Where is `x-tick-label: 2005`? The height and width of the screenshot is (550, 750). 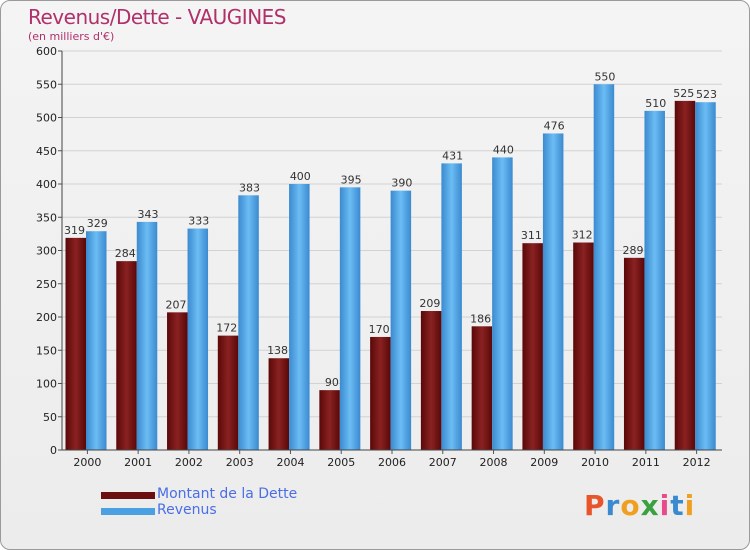 x-tick-label: 2005 is located at coordinates (341, 462).